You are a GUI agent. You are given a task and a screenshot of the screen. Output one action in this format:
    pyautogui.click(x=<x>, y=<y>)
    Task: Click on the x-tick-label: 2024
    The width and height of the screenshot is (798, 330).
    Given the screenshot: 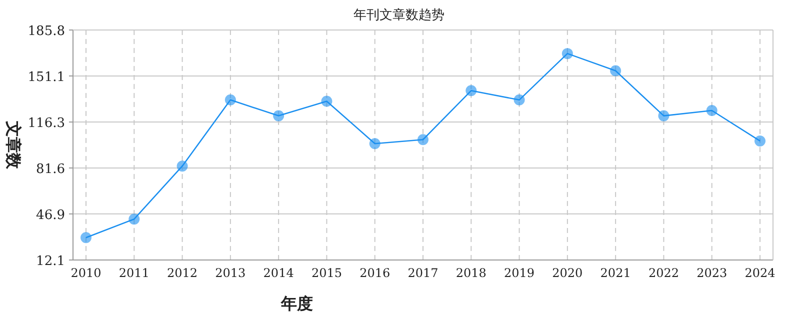 What is the action you would take?
    pyautogui.click(x=760, y=273)
    